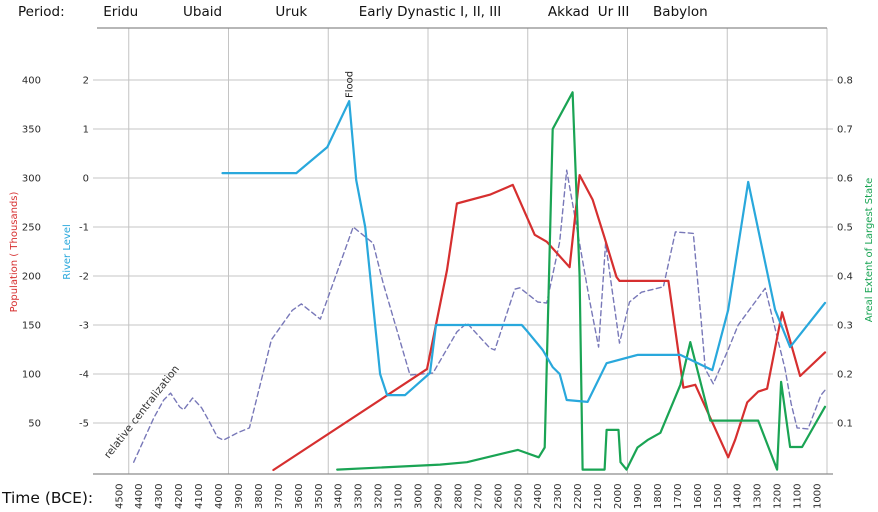  What do you see at coordinates (845, 326) in the screenshot?
I see `extent-tick-label: 0.3` at bounding box center [845, 326].